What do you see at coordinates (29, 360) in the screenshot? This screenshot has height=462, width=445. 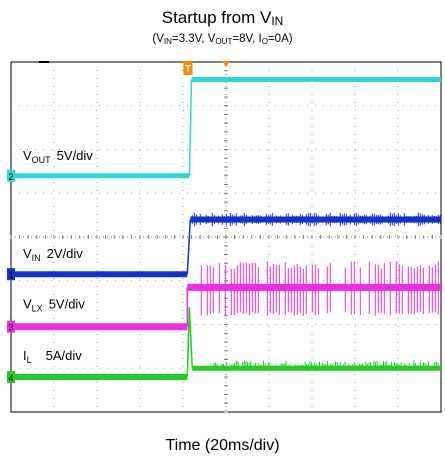 I see `trace-label-subscript: L` at bounding box center [29, 360].